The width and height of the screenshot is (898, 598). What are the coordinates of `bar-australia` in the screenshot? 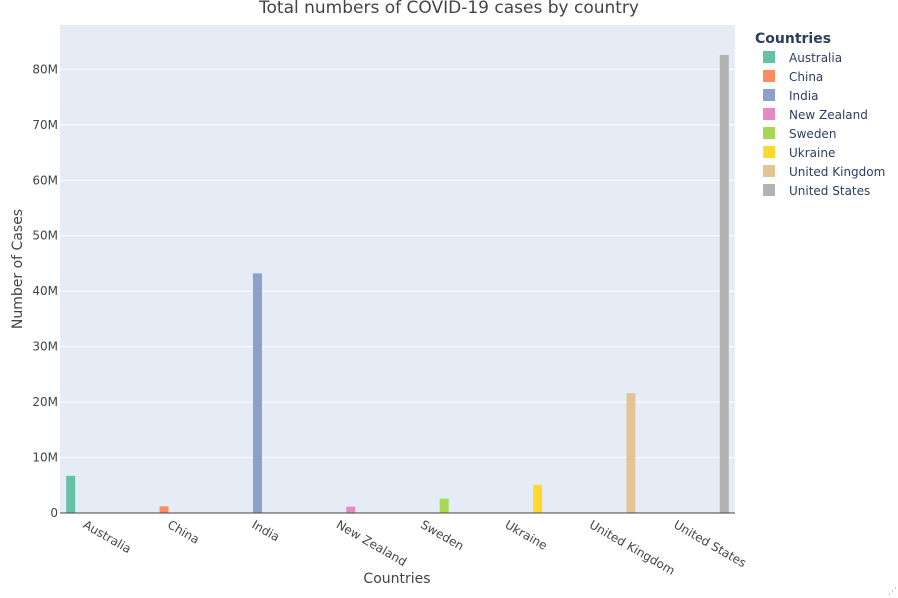 It's located at (71, 494).